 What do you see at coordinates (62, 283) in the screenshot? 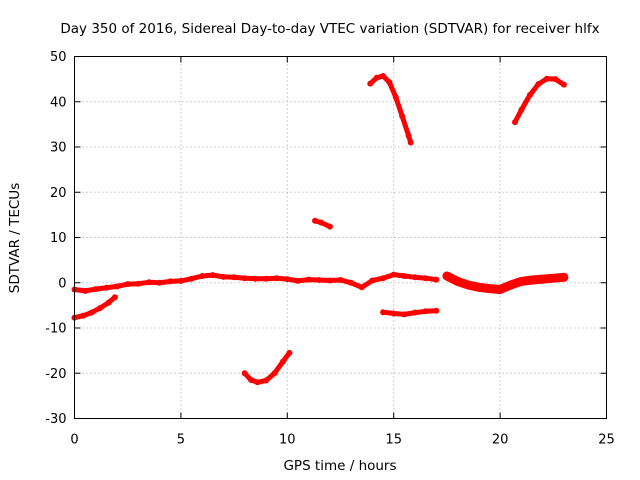
I see `y-tick-label: 0` at bounding box center [62, 283].